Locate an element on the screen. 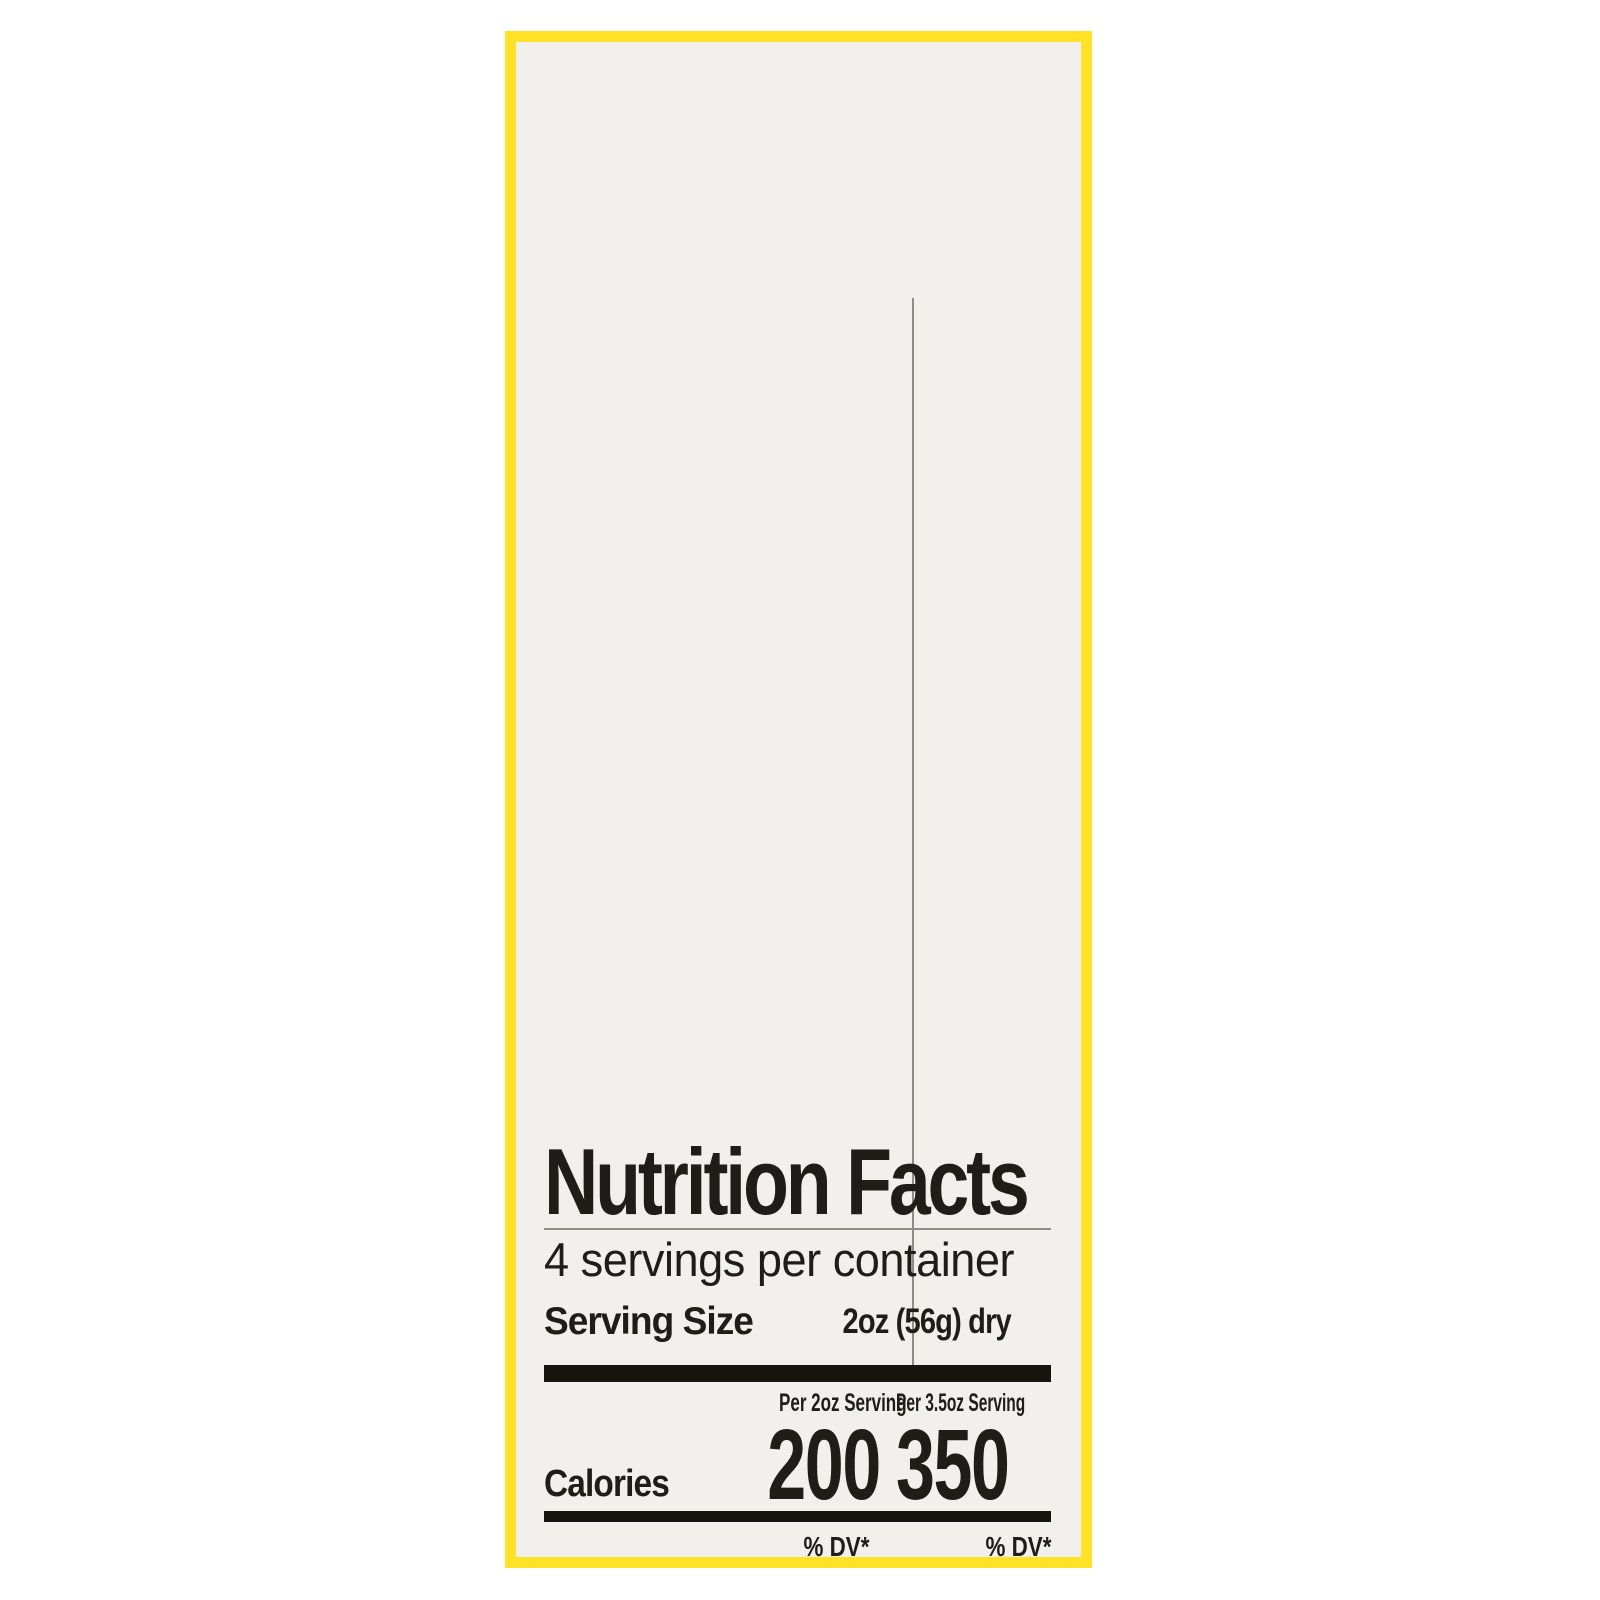  label-title: Nutrition Facts is located at coordinates (797, 1181).